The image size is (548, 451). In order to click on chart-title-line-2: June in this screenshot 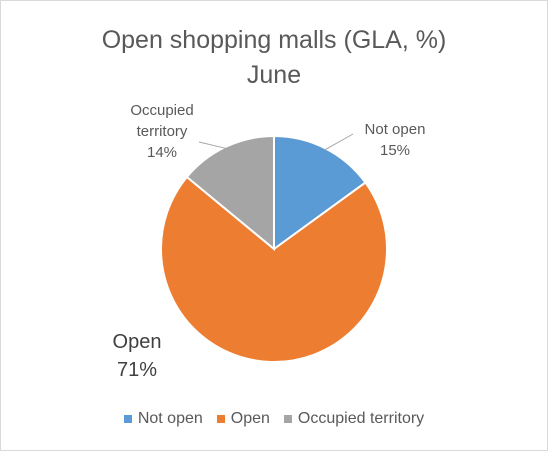, I will do `click(274, 75)`.